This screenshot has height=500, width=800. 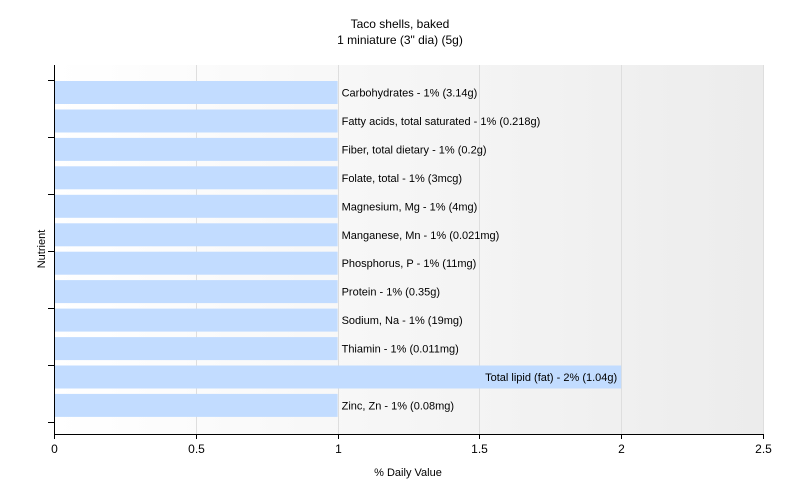 What do you see at coordinates (54, 449) in the screenshot?
I see `x-tick-label: 0` at bounding box center [54, 449].